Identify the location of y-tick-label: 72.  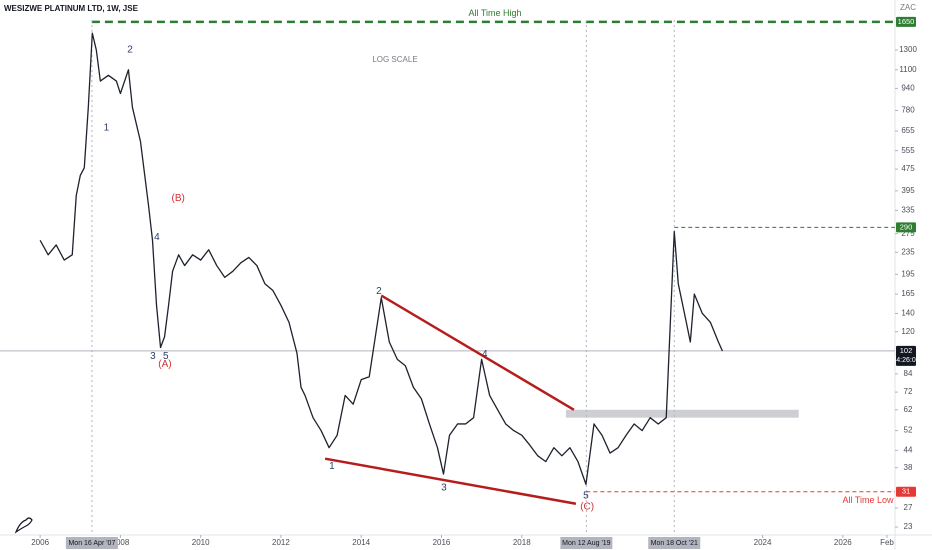
(908, 391).